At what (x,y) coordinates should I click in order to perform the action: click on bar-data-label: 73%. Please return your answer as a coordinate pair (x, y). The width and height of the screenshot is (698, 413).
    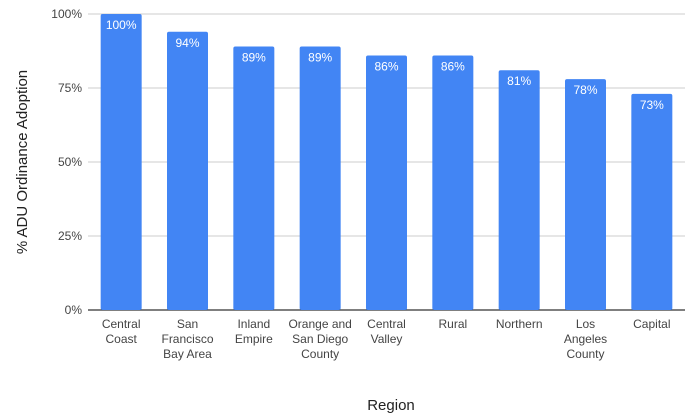
    Looking at the image, I should click on (652, 105).